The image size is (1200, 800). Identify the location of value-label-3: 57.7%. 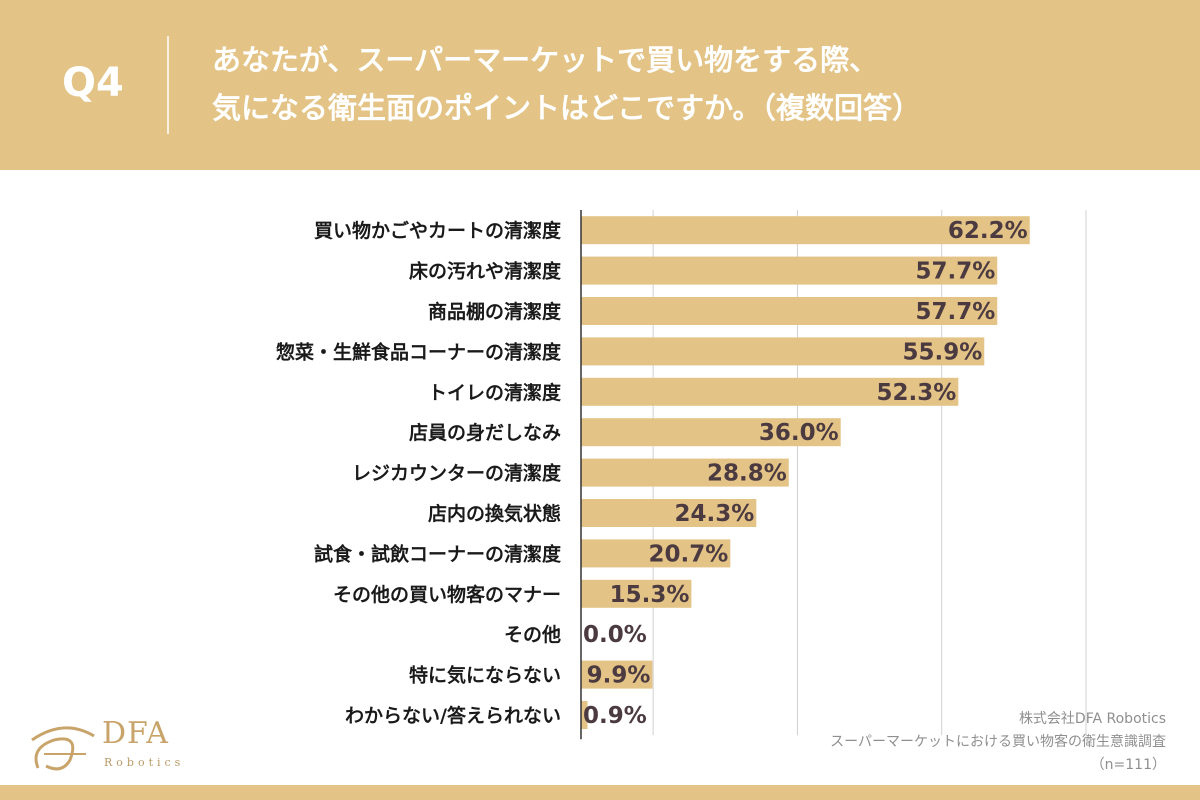
(955, 312).